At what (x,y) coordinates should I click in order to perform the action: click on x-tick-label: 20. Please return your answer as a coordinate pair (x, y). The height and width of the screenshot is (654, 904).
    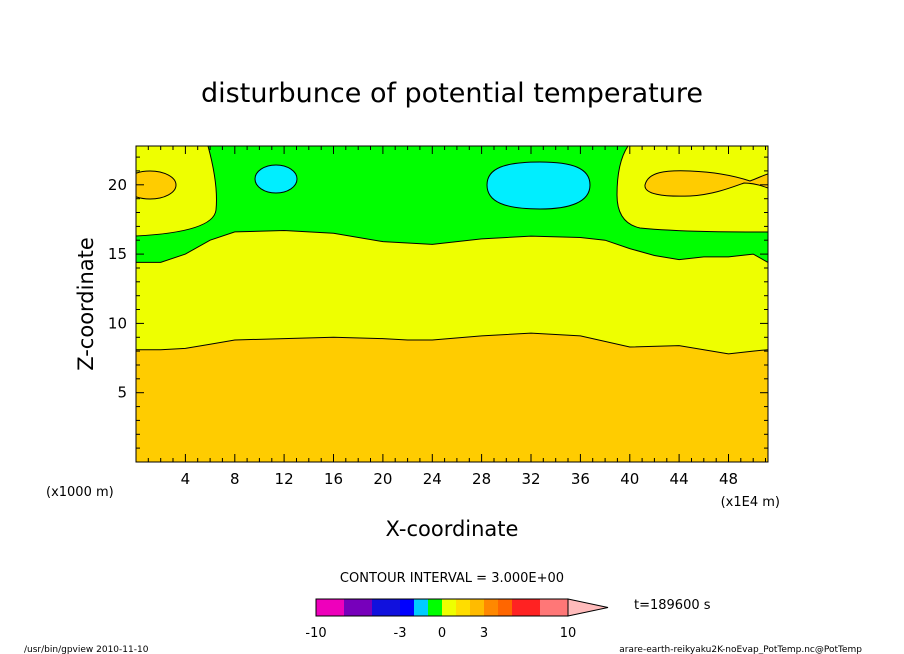
    Looking at the image, I should click on (382, 479).